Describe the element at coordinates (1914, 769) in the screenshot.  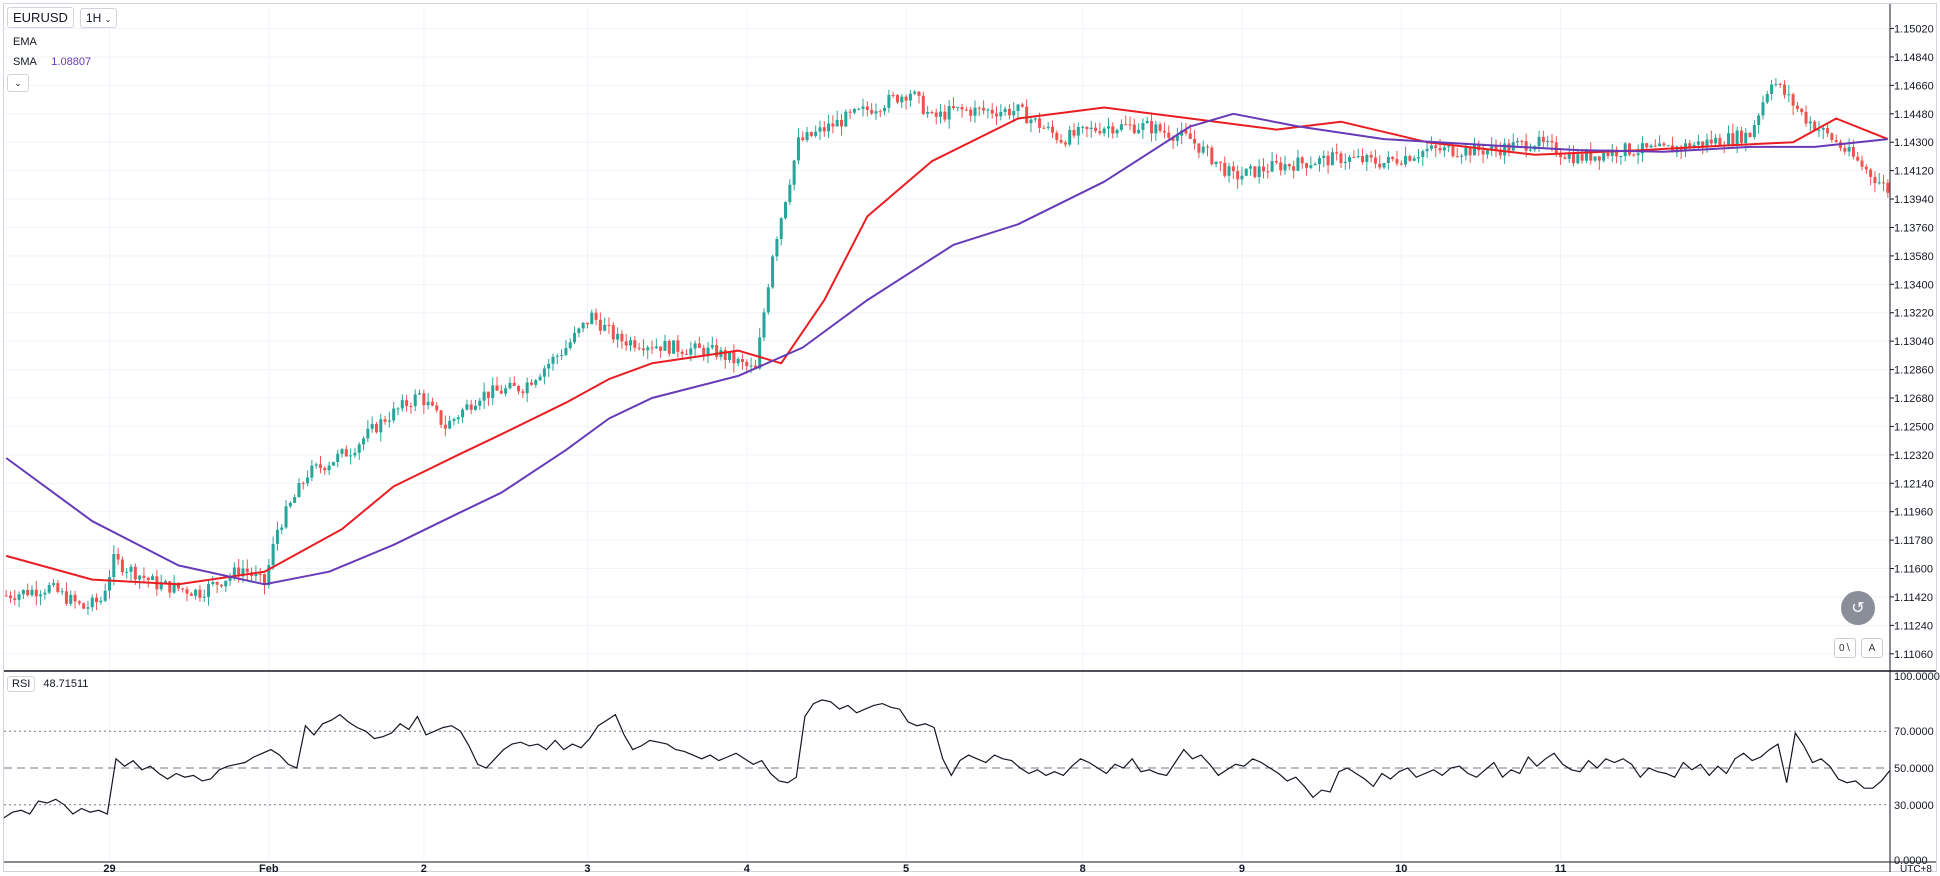
I see `rsi-tick-label: 50.0000` at that location.